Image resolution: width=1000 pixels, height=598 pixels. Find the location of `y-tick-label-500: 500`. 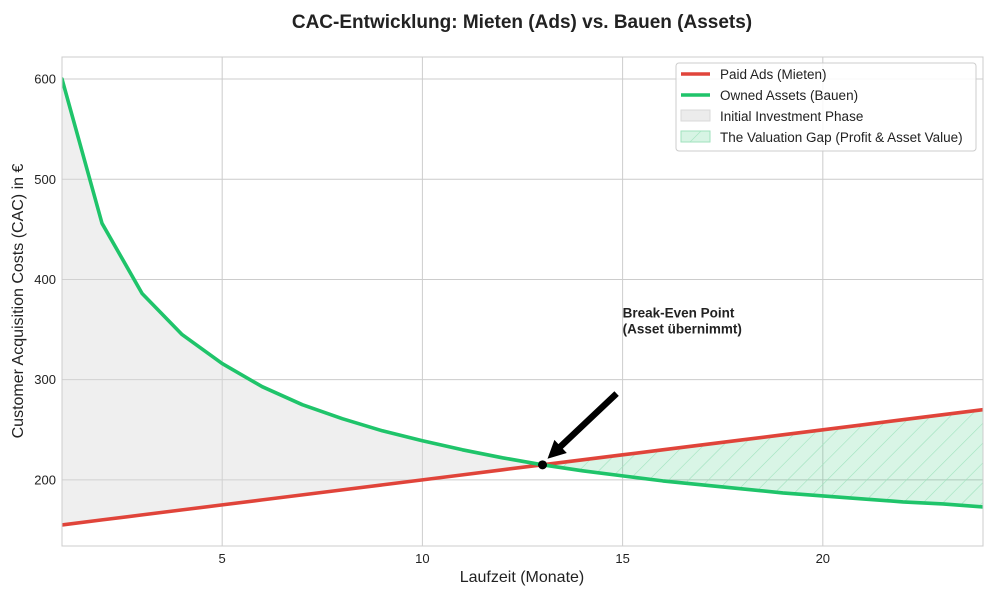

y-tick-label-500: 500 is located at coordinates (45, 179).